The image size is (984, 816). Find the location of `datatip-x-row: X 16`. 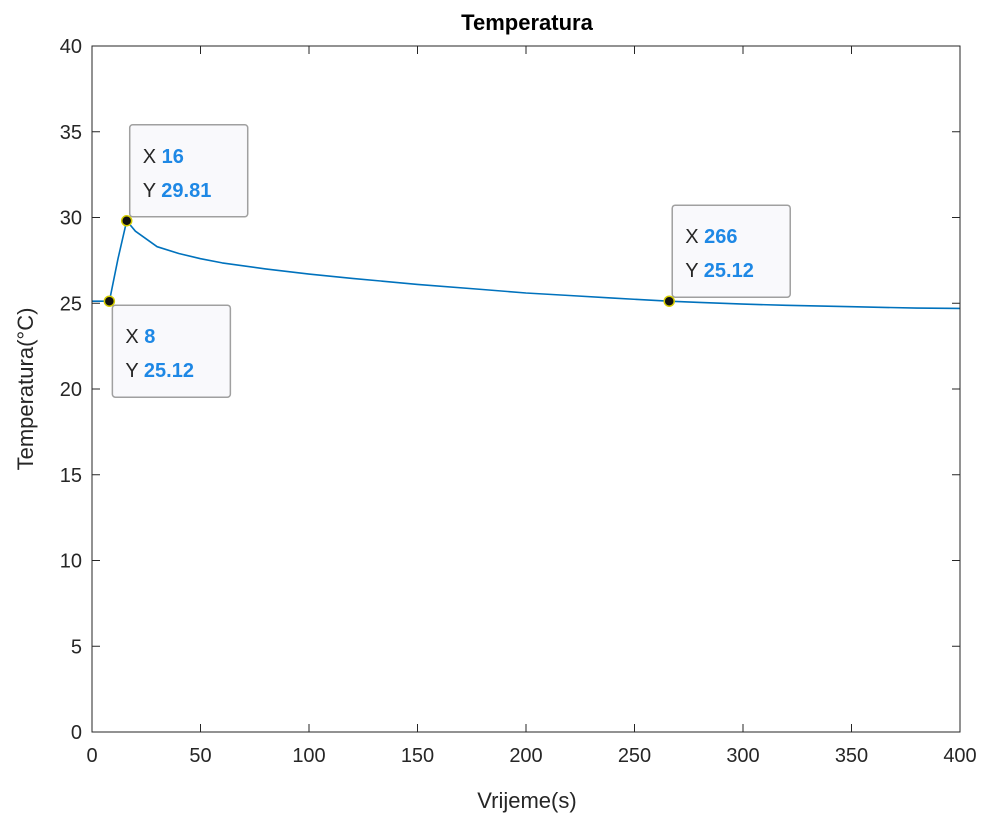

datatip-x-row: X 16 is located at coordinates (163, 157).